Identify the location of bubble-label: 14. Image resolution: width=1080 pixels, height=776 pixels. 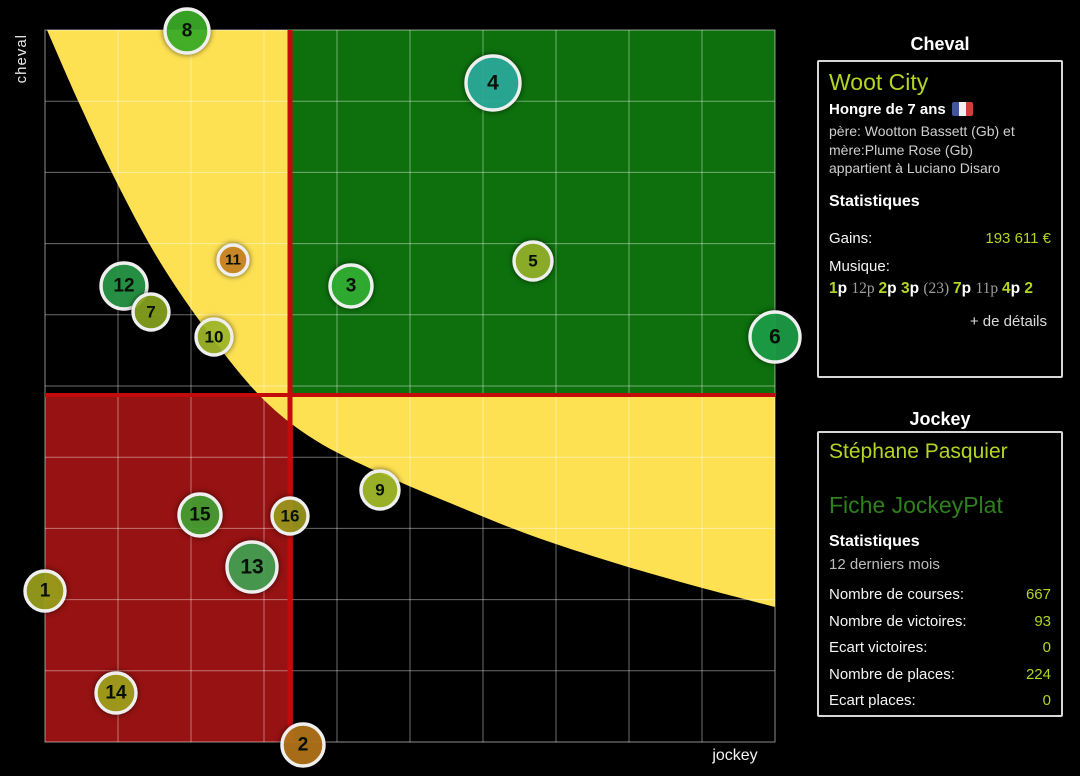
(116, 693).